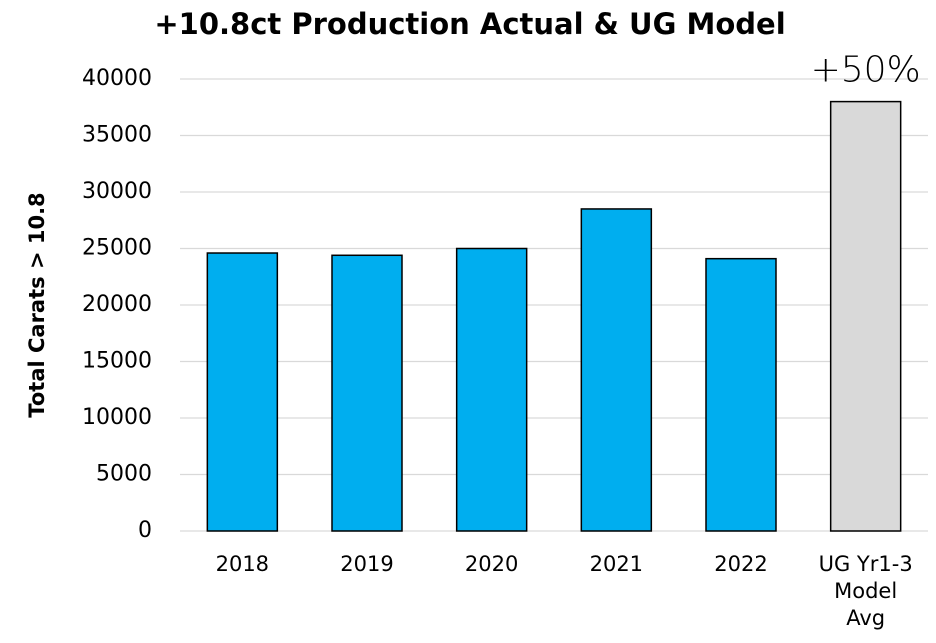 The height and width of the screenshot is (643, 936). Describe the element at coordinates (866, 70) in the screenshot. I see `annotation: +50%` at that location.